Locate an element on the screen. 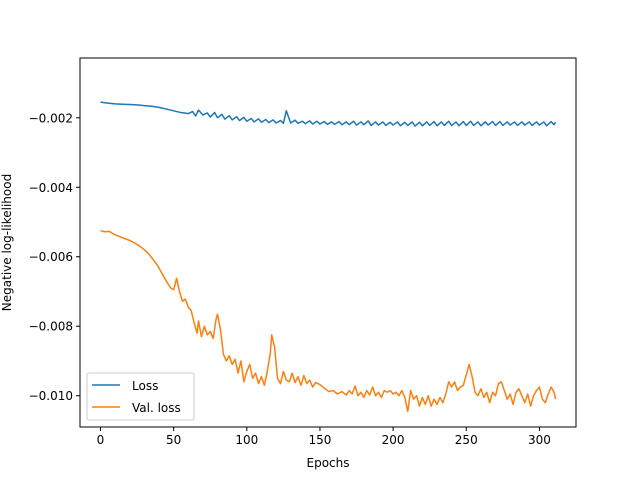 The height and width of the screenshot is (480, 640). x-tick-label: 100 is located at coordinates (246, 440).